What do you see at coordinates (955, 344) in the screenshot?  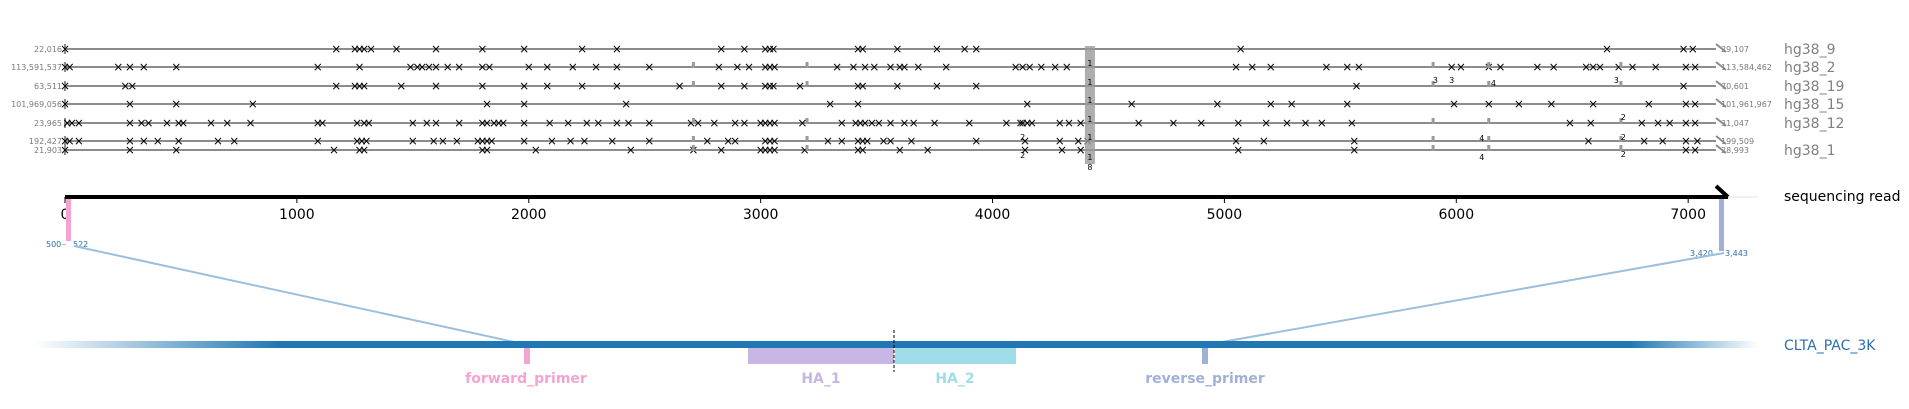 I see `target-bar` at bounding box center [955, 344].